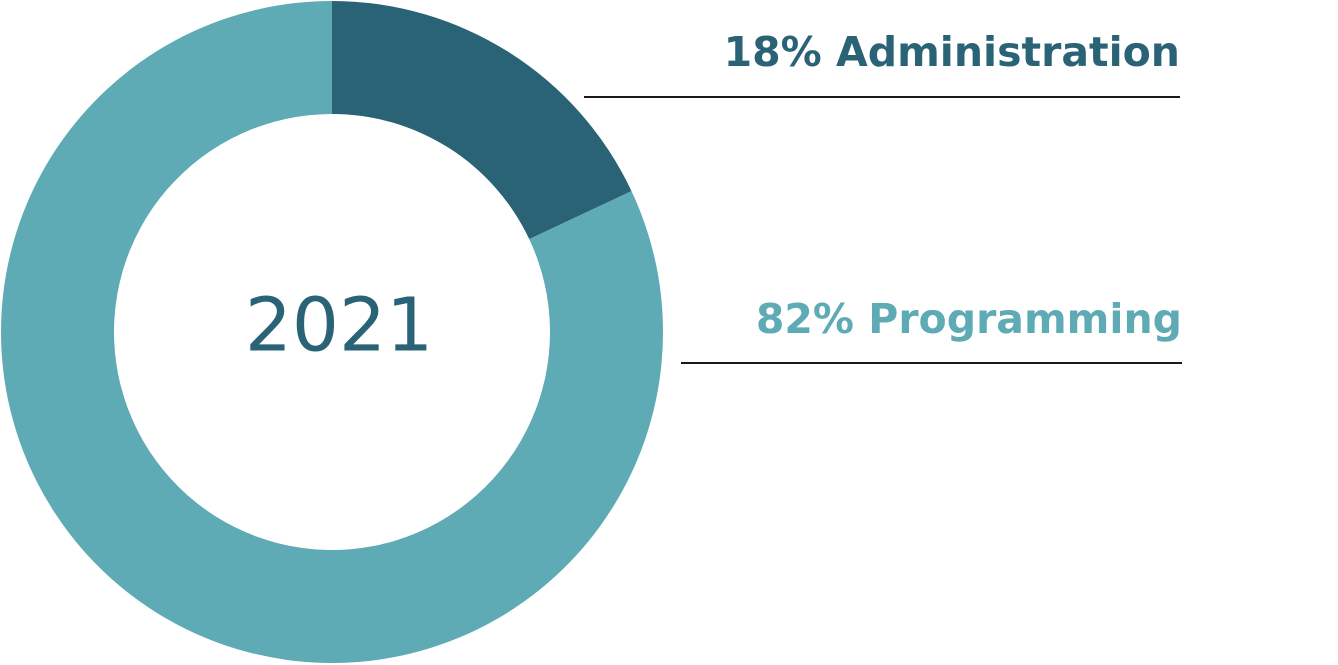 This screenshot has width=1338, height=665. I want to click on donut-slice-administration, so click(482, 120).